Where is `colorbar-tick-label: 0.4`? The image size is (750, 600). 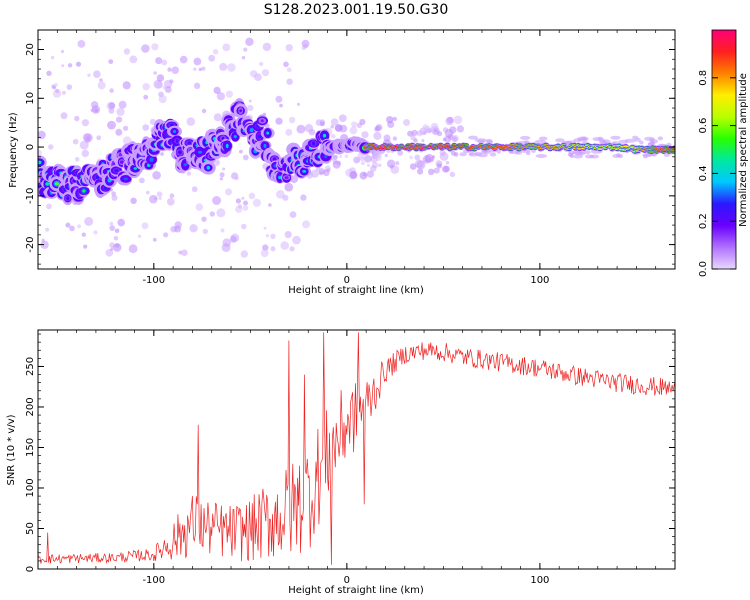 colorbar-tick-label: 0.4 is located at coordinates (703, 173).